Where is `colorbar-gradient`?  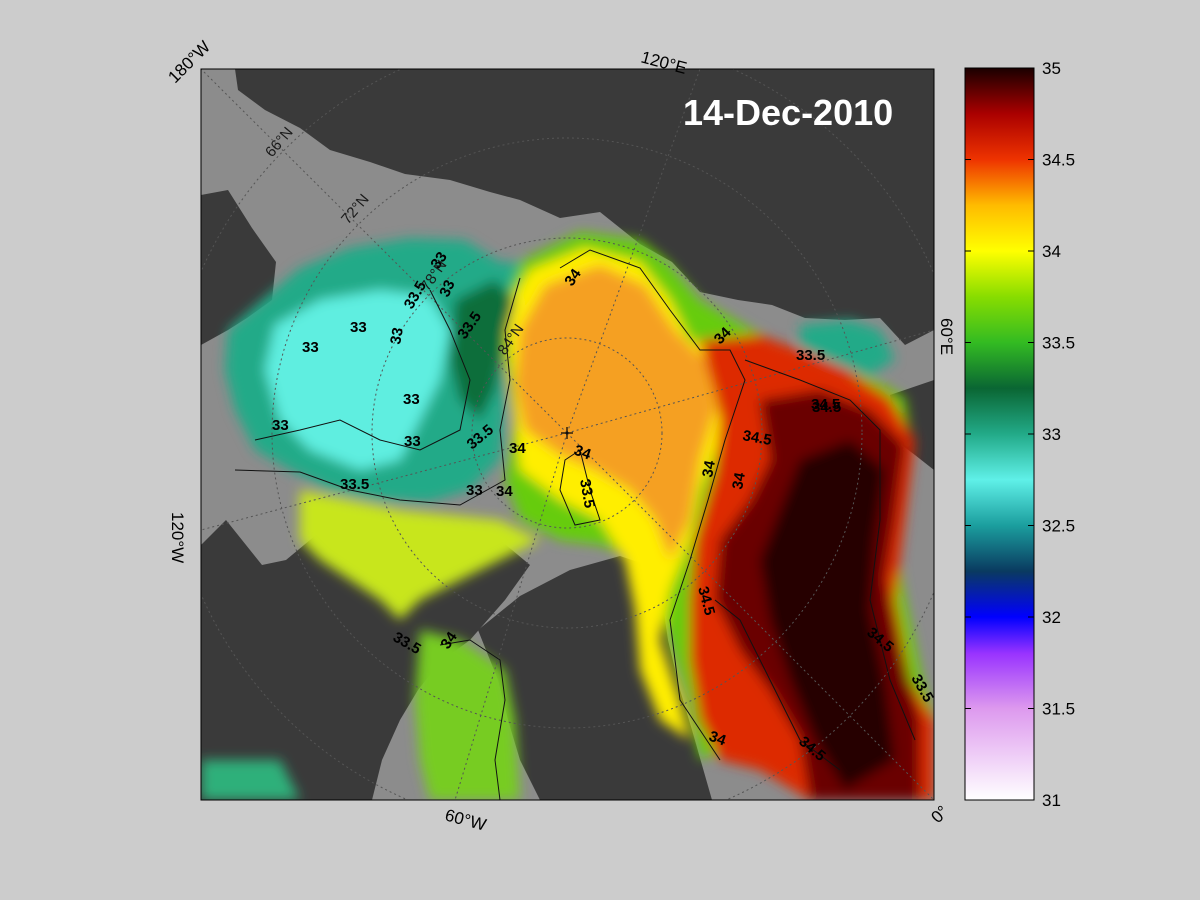 colorbar-gradient is located at coordinates (999, 434).